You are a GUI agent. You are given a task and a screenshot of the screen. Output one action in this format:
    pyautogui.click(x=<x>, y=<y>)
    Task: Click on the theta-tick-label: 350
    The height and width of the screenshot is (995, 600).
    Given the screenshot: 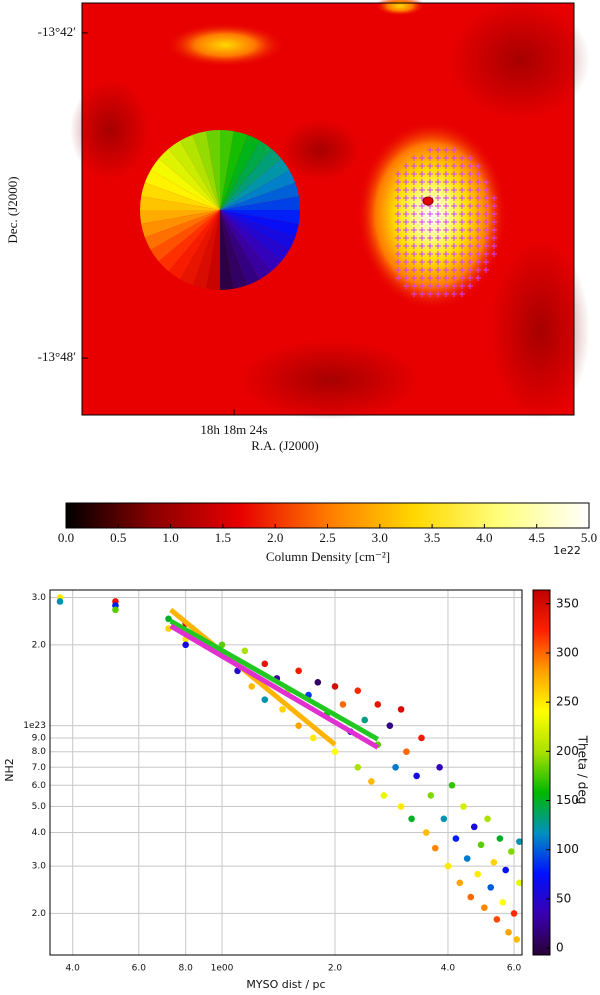 What is the action you would take?
    pyautogui.click(x=567, y=603)
    